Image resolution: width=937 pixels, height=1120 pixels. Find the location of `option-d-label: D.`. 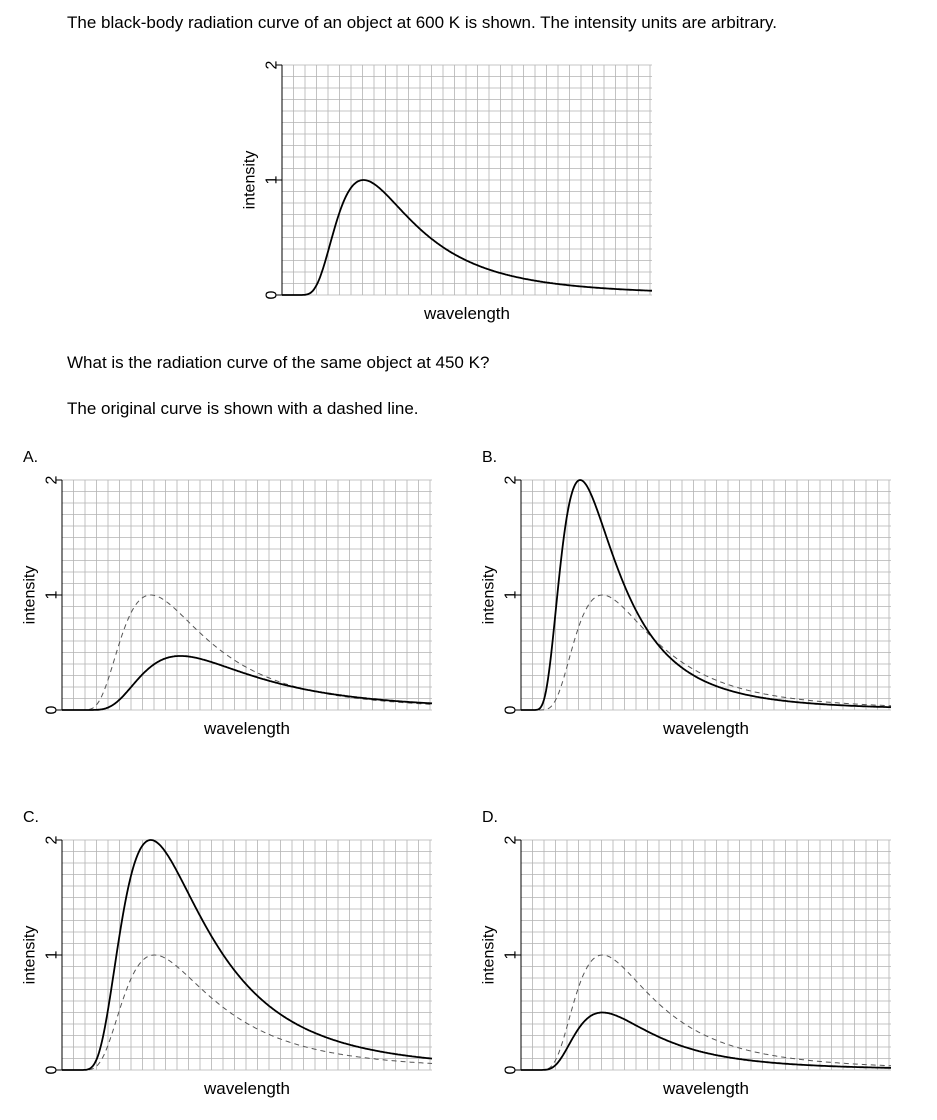

option-d-label: D. is located at coordinates (490, 817).